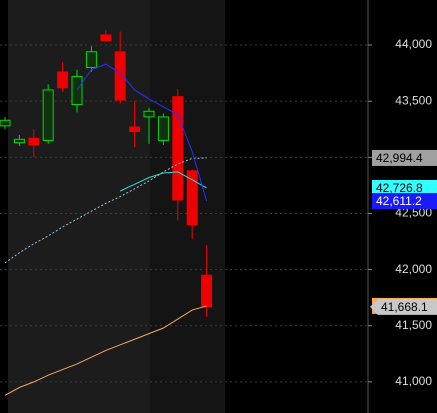  I want to click on y-tick-label: 43,500, so click(413, 100).